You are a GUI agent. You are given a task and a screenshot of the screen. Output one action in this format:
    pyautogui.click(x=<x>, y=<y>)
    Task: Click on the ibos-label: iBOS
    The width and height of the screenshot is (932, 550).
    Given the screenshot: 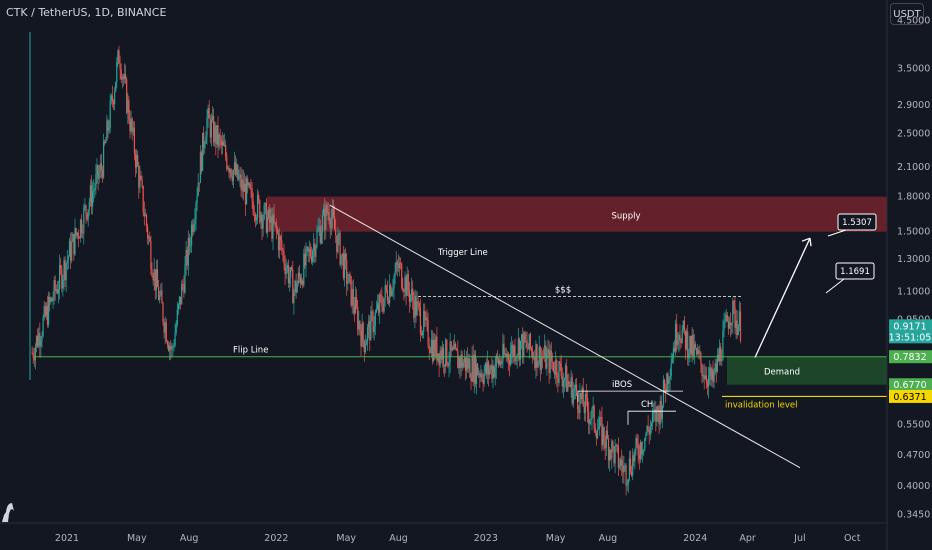 What is the action you would take?
    pyautogui.click(x=622, y=385)
    